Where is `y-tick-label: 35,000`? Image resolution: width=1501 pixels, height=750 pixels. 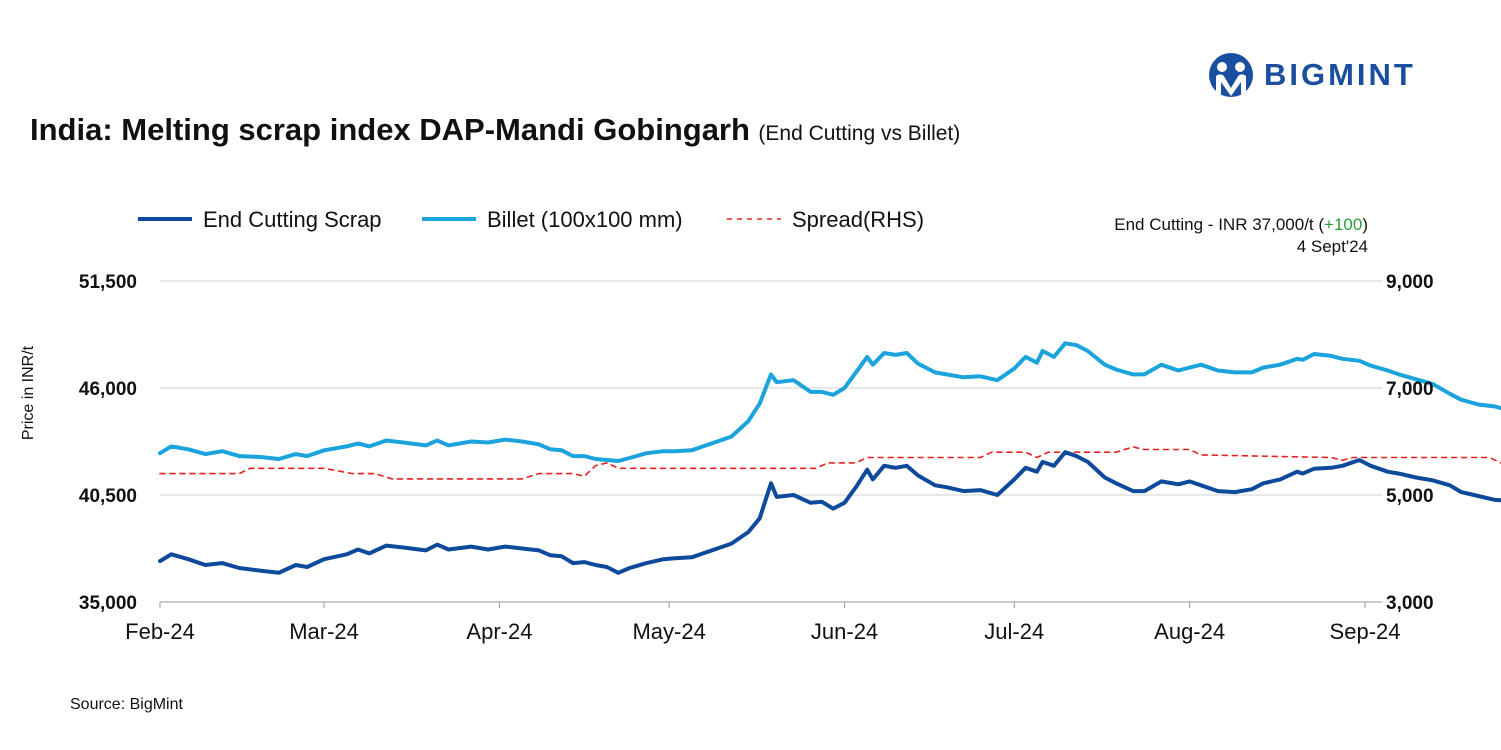
y-tick-label: 35,000 is located at coordinates (108, 603).